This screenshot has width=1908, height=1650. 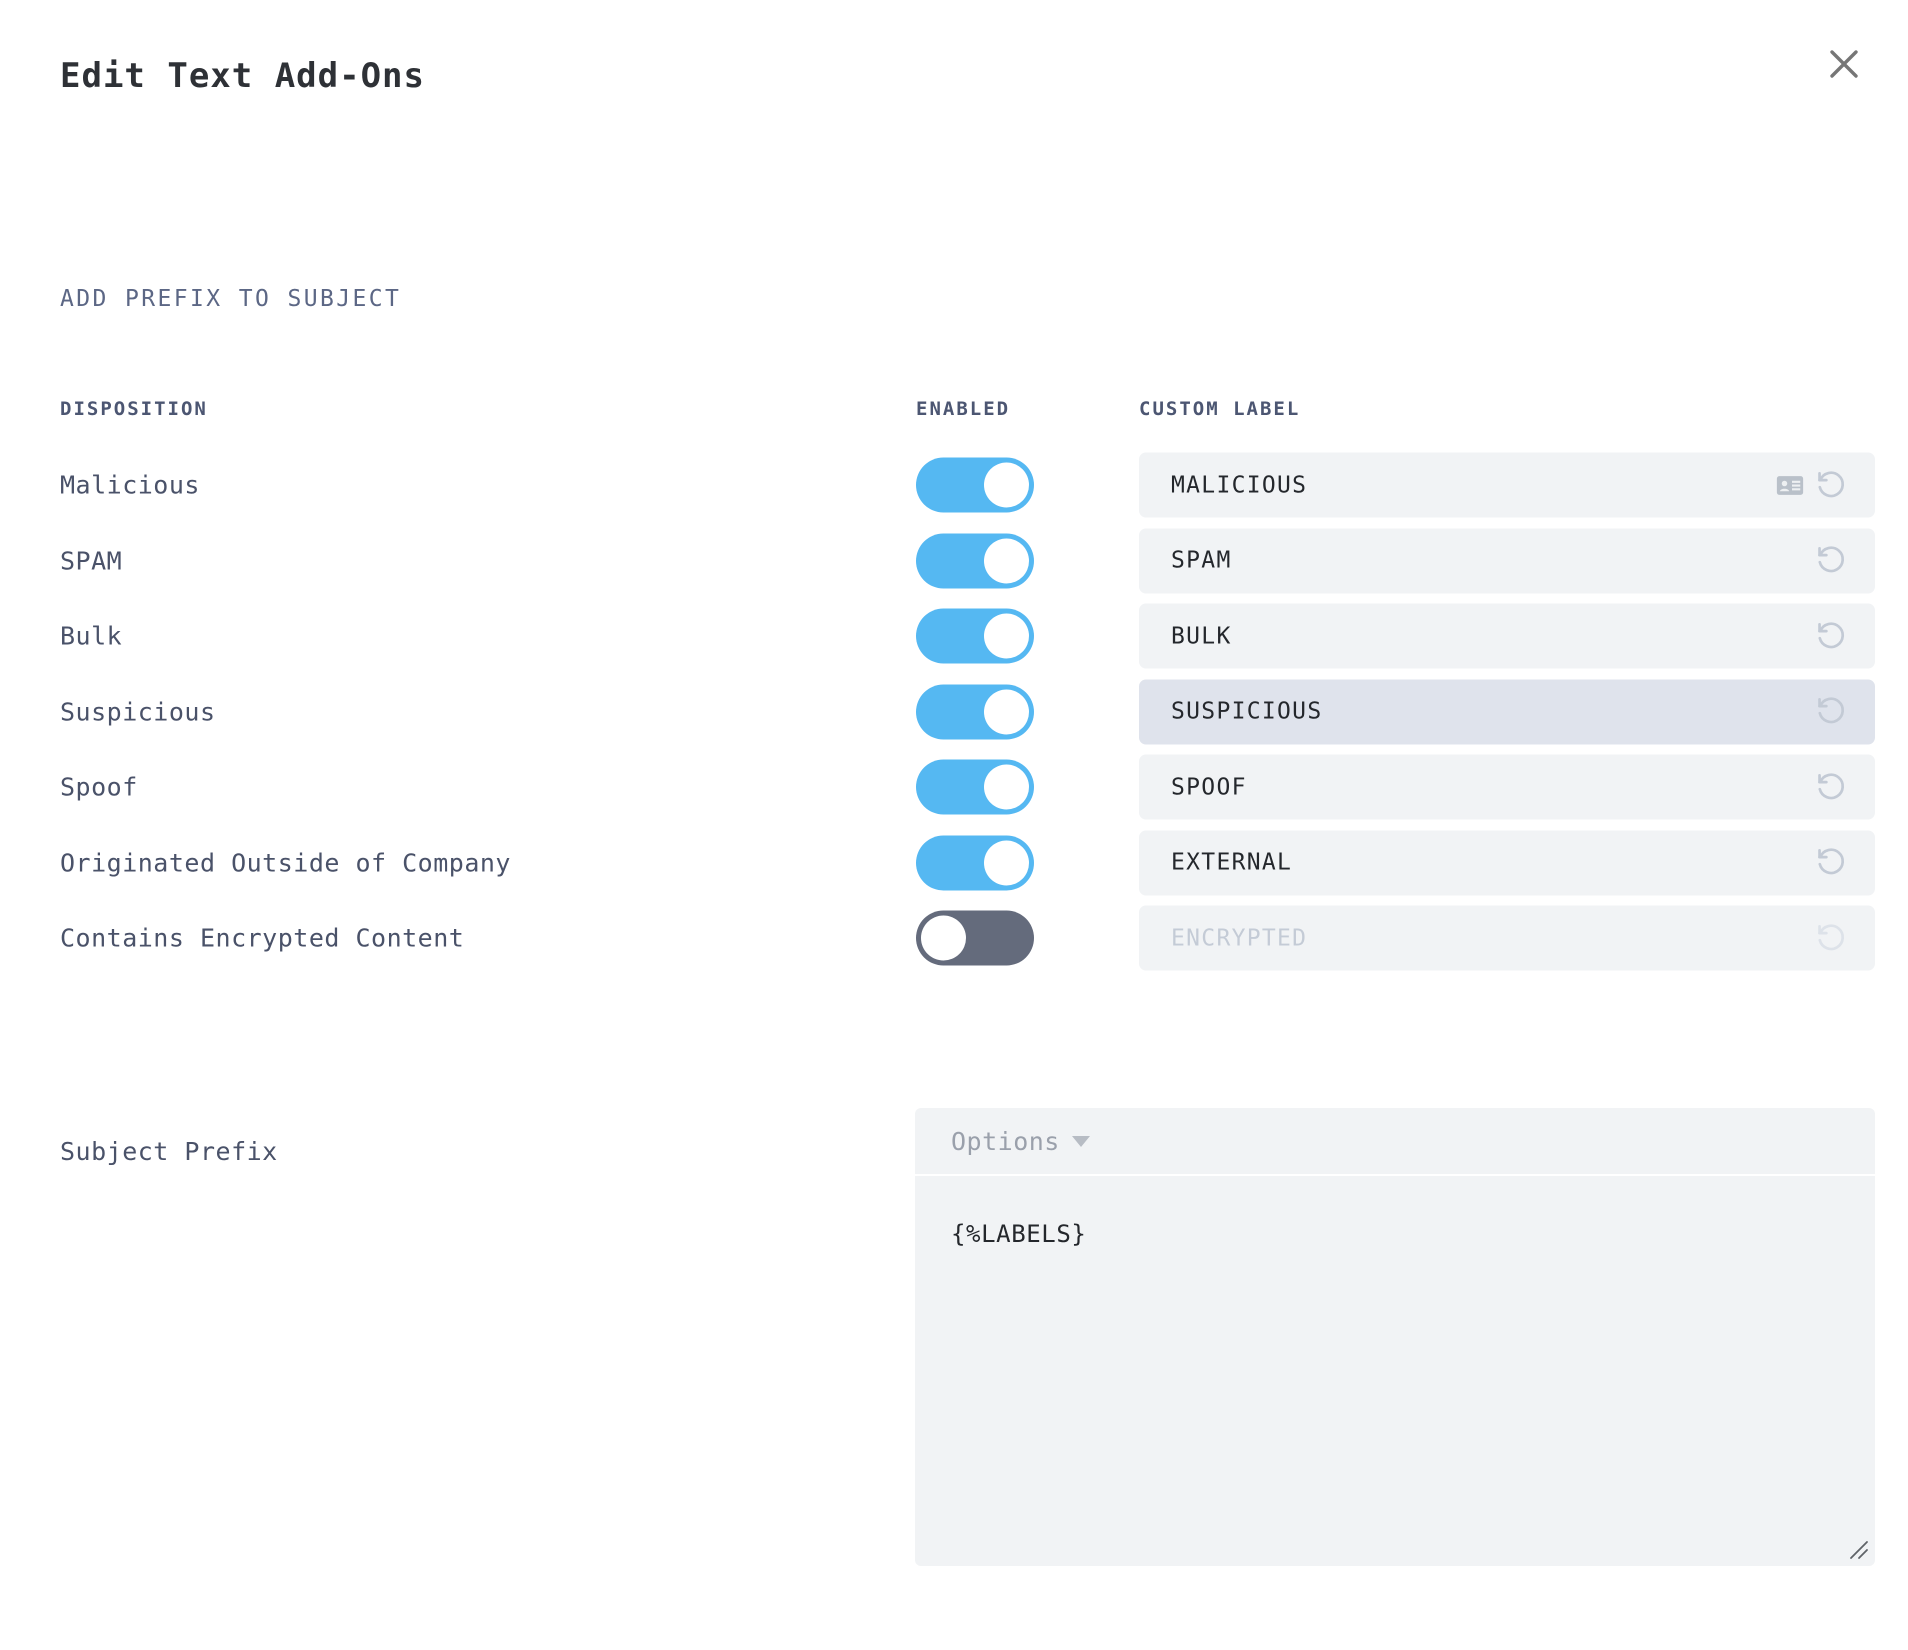 What do you see at coordinates (1507, 862) in the screenshot?
I see `custom-label-input: EXTERNAL` at bounding box center [1507, 862].